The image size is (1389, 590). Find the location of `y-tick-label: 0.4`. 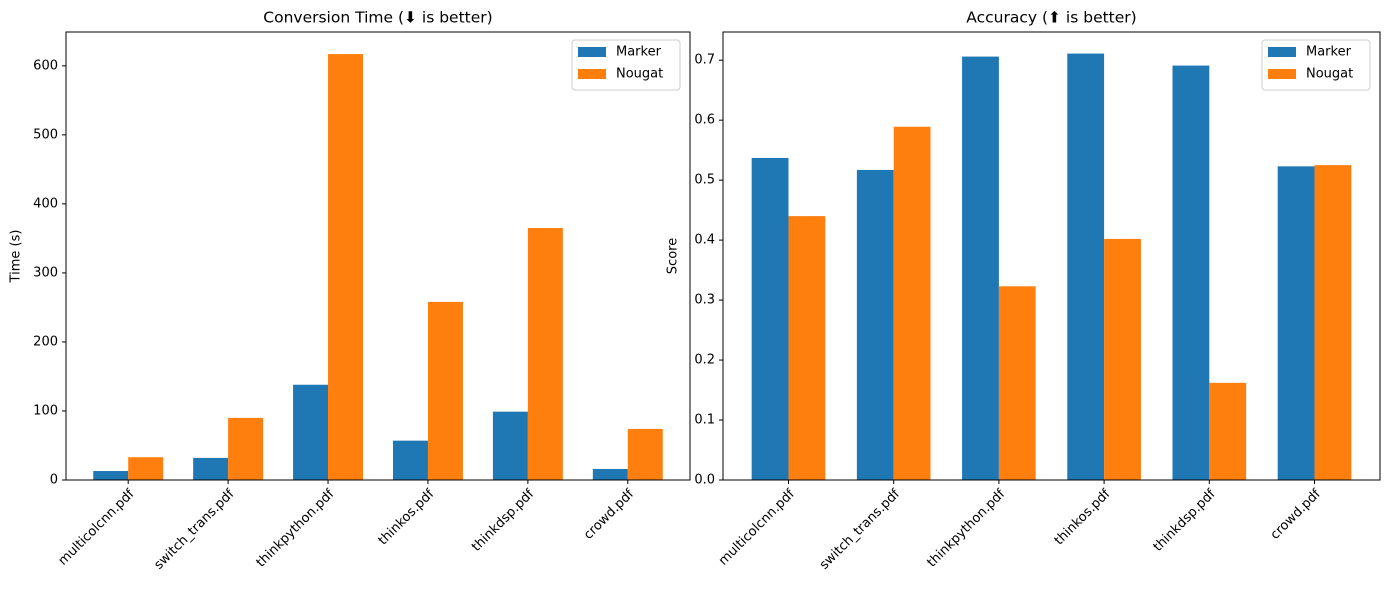

y-tick-label: 0.4 is located at coordinates (704, 240).